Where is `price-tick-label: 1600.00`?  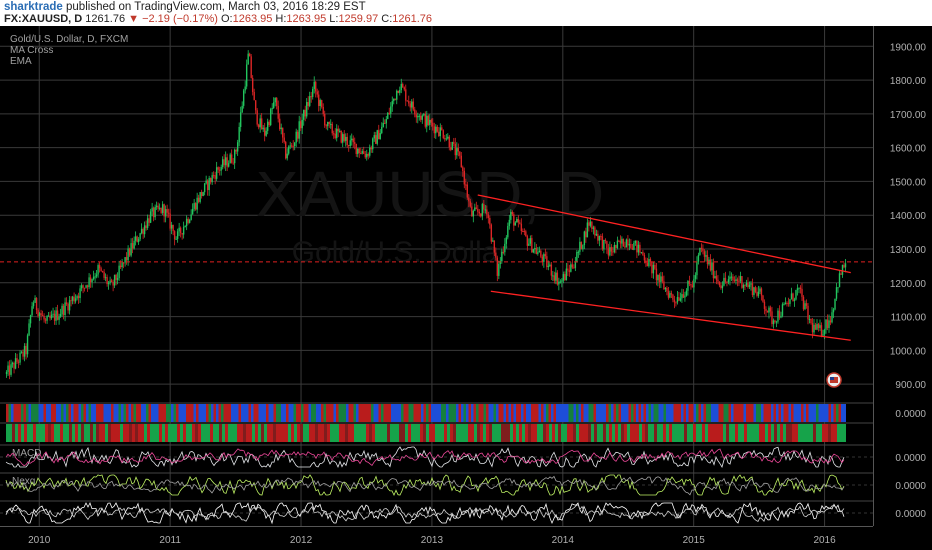
price-tick-label: 1600.00 is located at coordinates (908, 149).